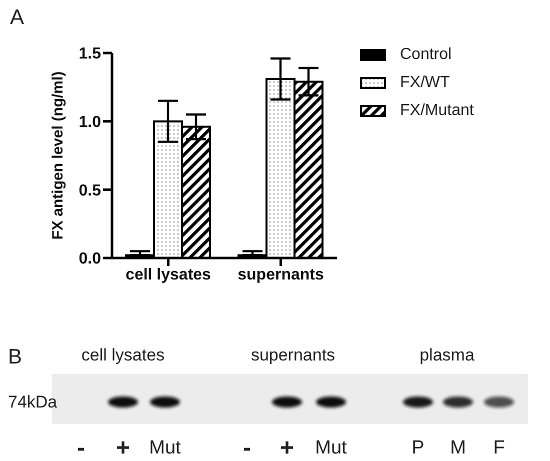 The height and width of the screenshot is (461, 550). What do you see at coordinates (58, 155) in the screenshot?
I see `y-axis-title: FX antigen level (ng/ml)` at bounding box center [58, 155].